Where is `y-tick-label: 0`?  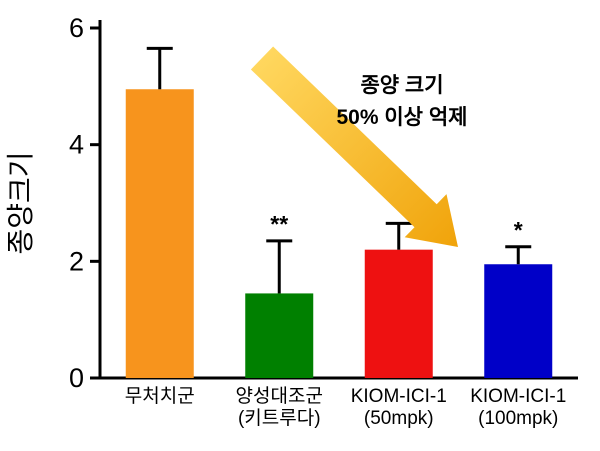
y-tick-label: 0 is located at coordinates (76, 378).